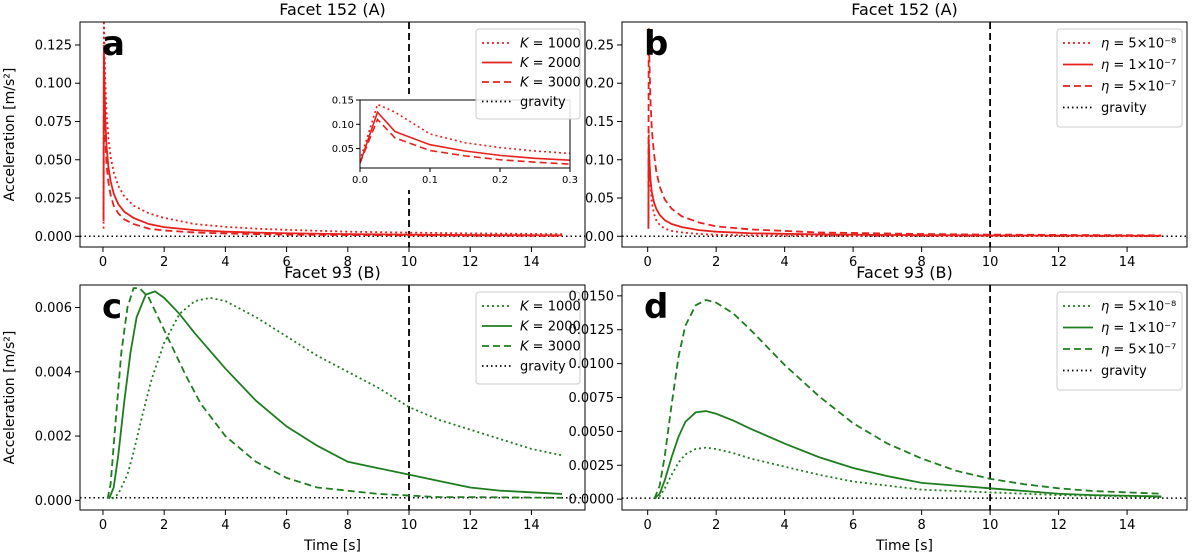 The width and height of the screenshot is (1200, 556). Describe the element at coordinates (904, 272) in the screenshot. I see `panel-title: Facet 93 (B)` at that location.